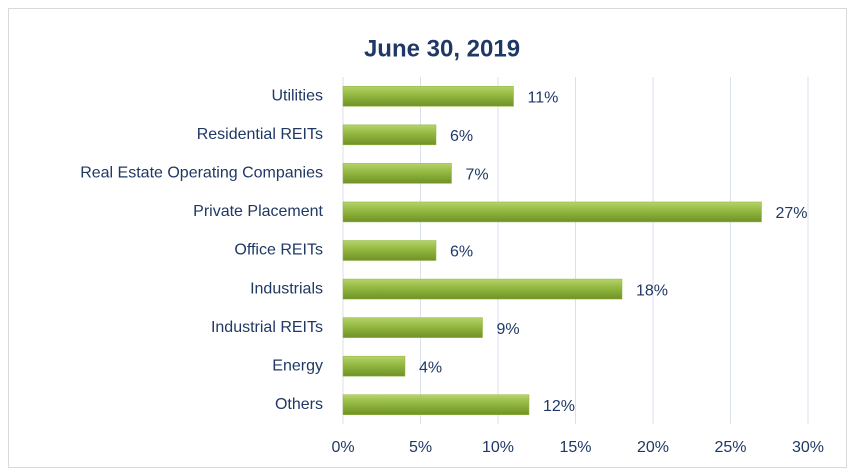 This screenshot has height=476, width=855. What do you see at coordinates (543, 97) in the screenshot?
I see `data-label: 11%` at bounding box center [543, 97].